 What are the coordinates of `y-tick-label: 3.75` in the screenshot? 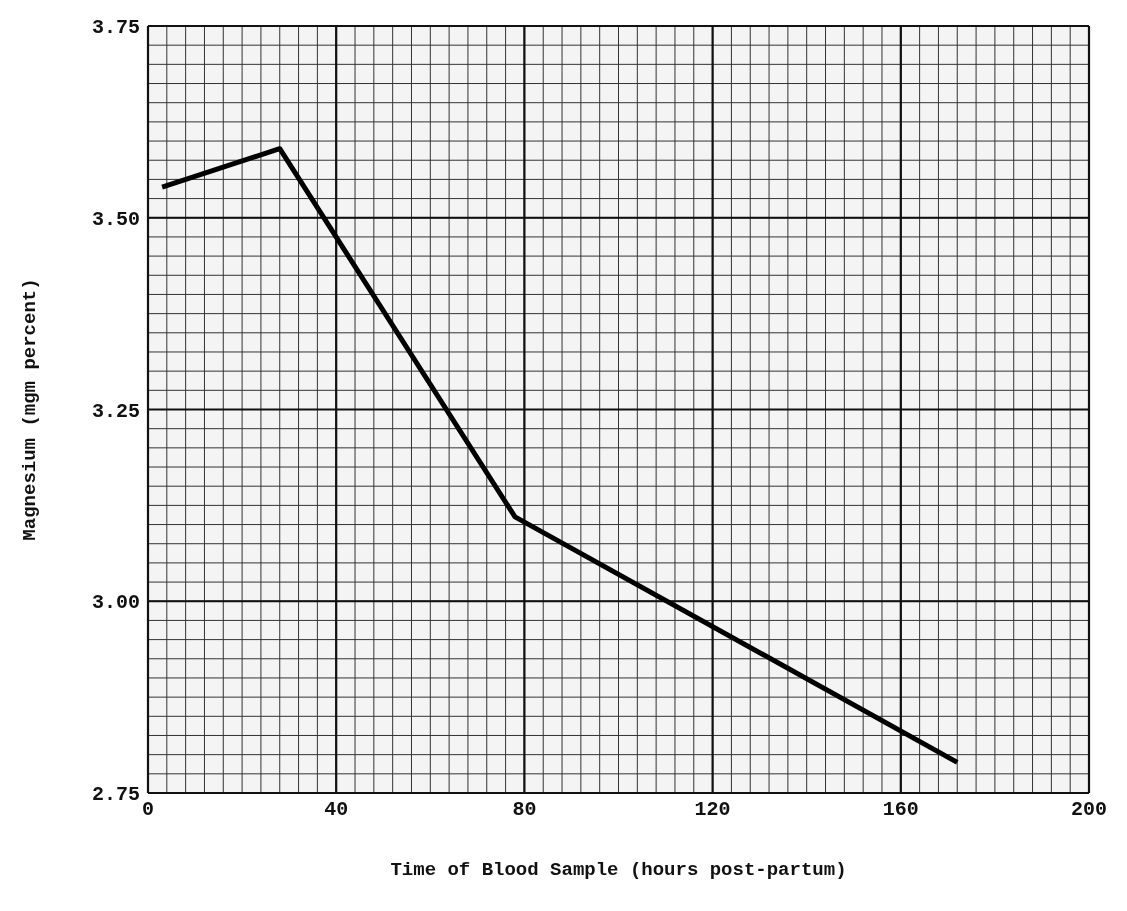 It's located at (115, 28).